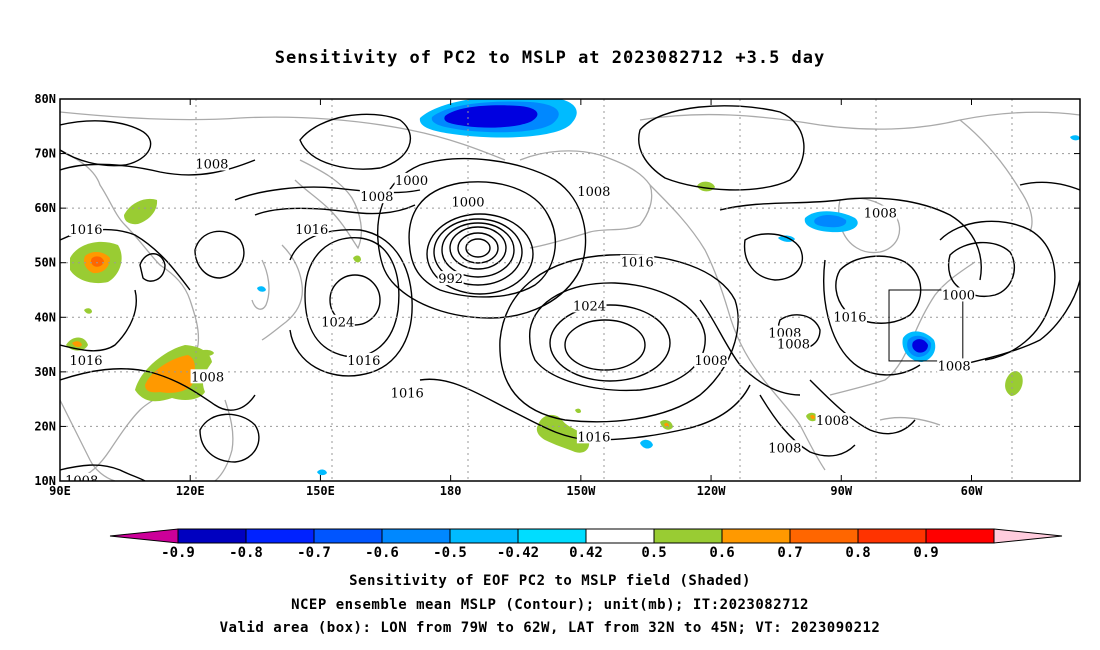 Image resolution: width=1100 pixels, height=650 pixels. What do you see at coordinates (45, 317) in the screenshot?
I see `lat-label: 40N` at bounding box center [45, 317].